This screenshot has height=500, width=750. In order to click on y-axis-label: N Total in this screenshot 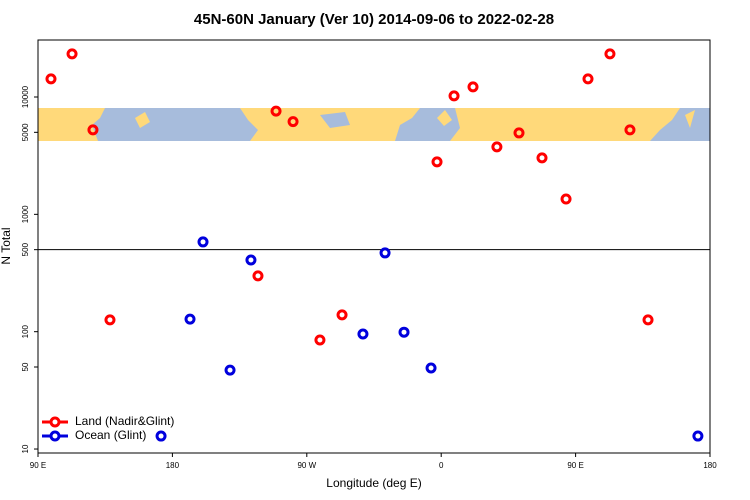, I will do `click(6, 245)`.